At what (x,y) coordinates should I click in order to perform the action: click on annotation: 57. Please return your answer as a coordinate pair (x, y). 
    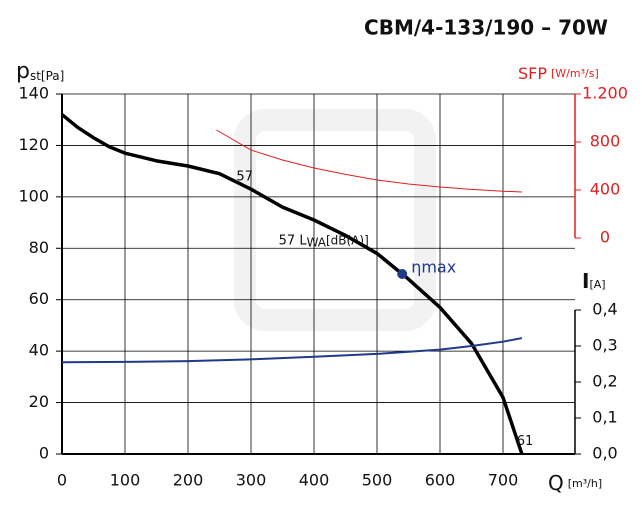
    Looking at the image, I should click on (244, 176).